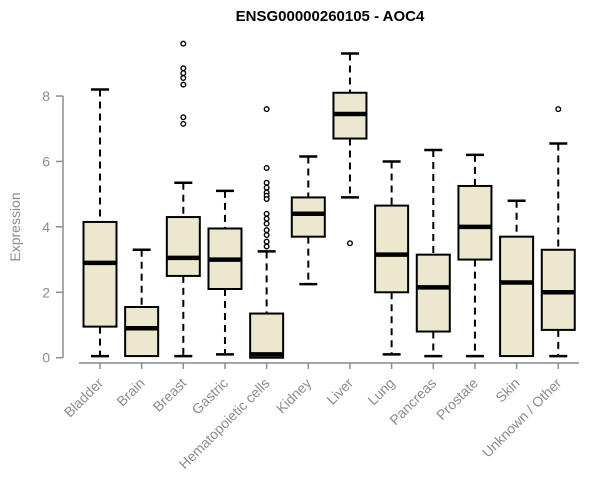 The image size is (600, 500). What do you see at coordinates (294, 396) in the screenshot?
I see `x-tick-label: Kidney` at bounding box center [294, 396].